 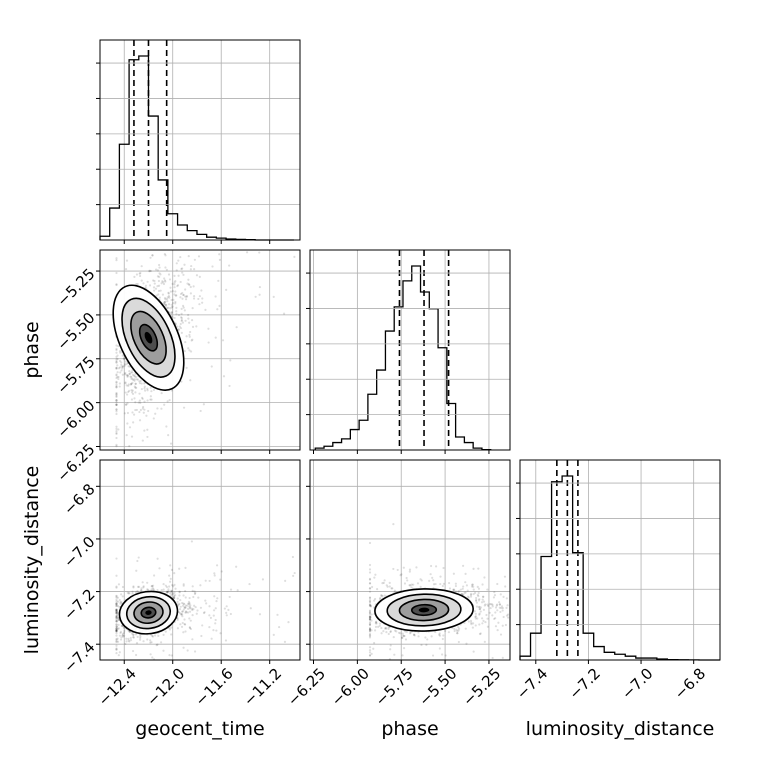 I want to click on x-tick-label-geocent_time: −11.2, so click(x=262, y=686).